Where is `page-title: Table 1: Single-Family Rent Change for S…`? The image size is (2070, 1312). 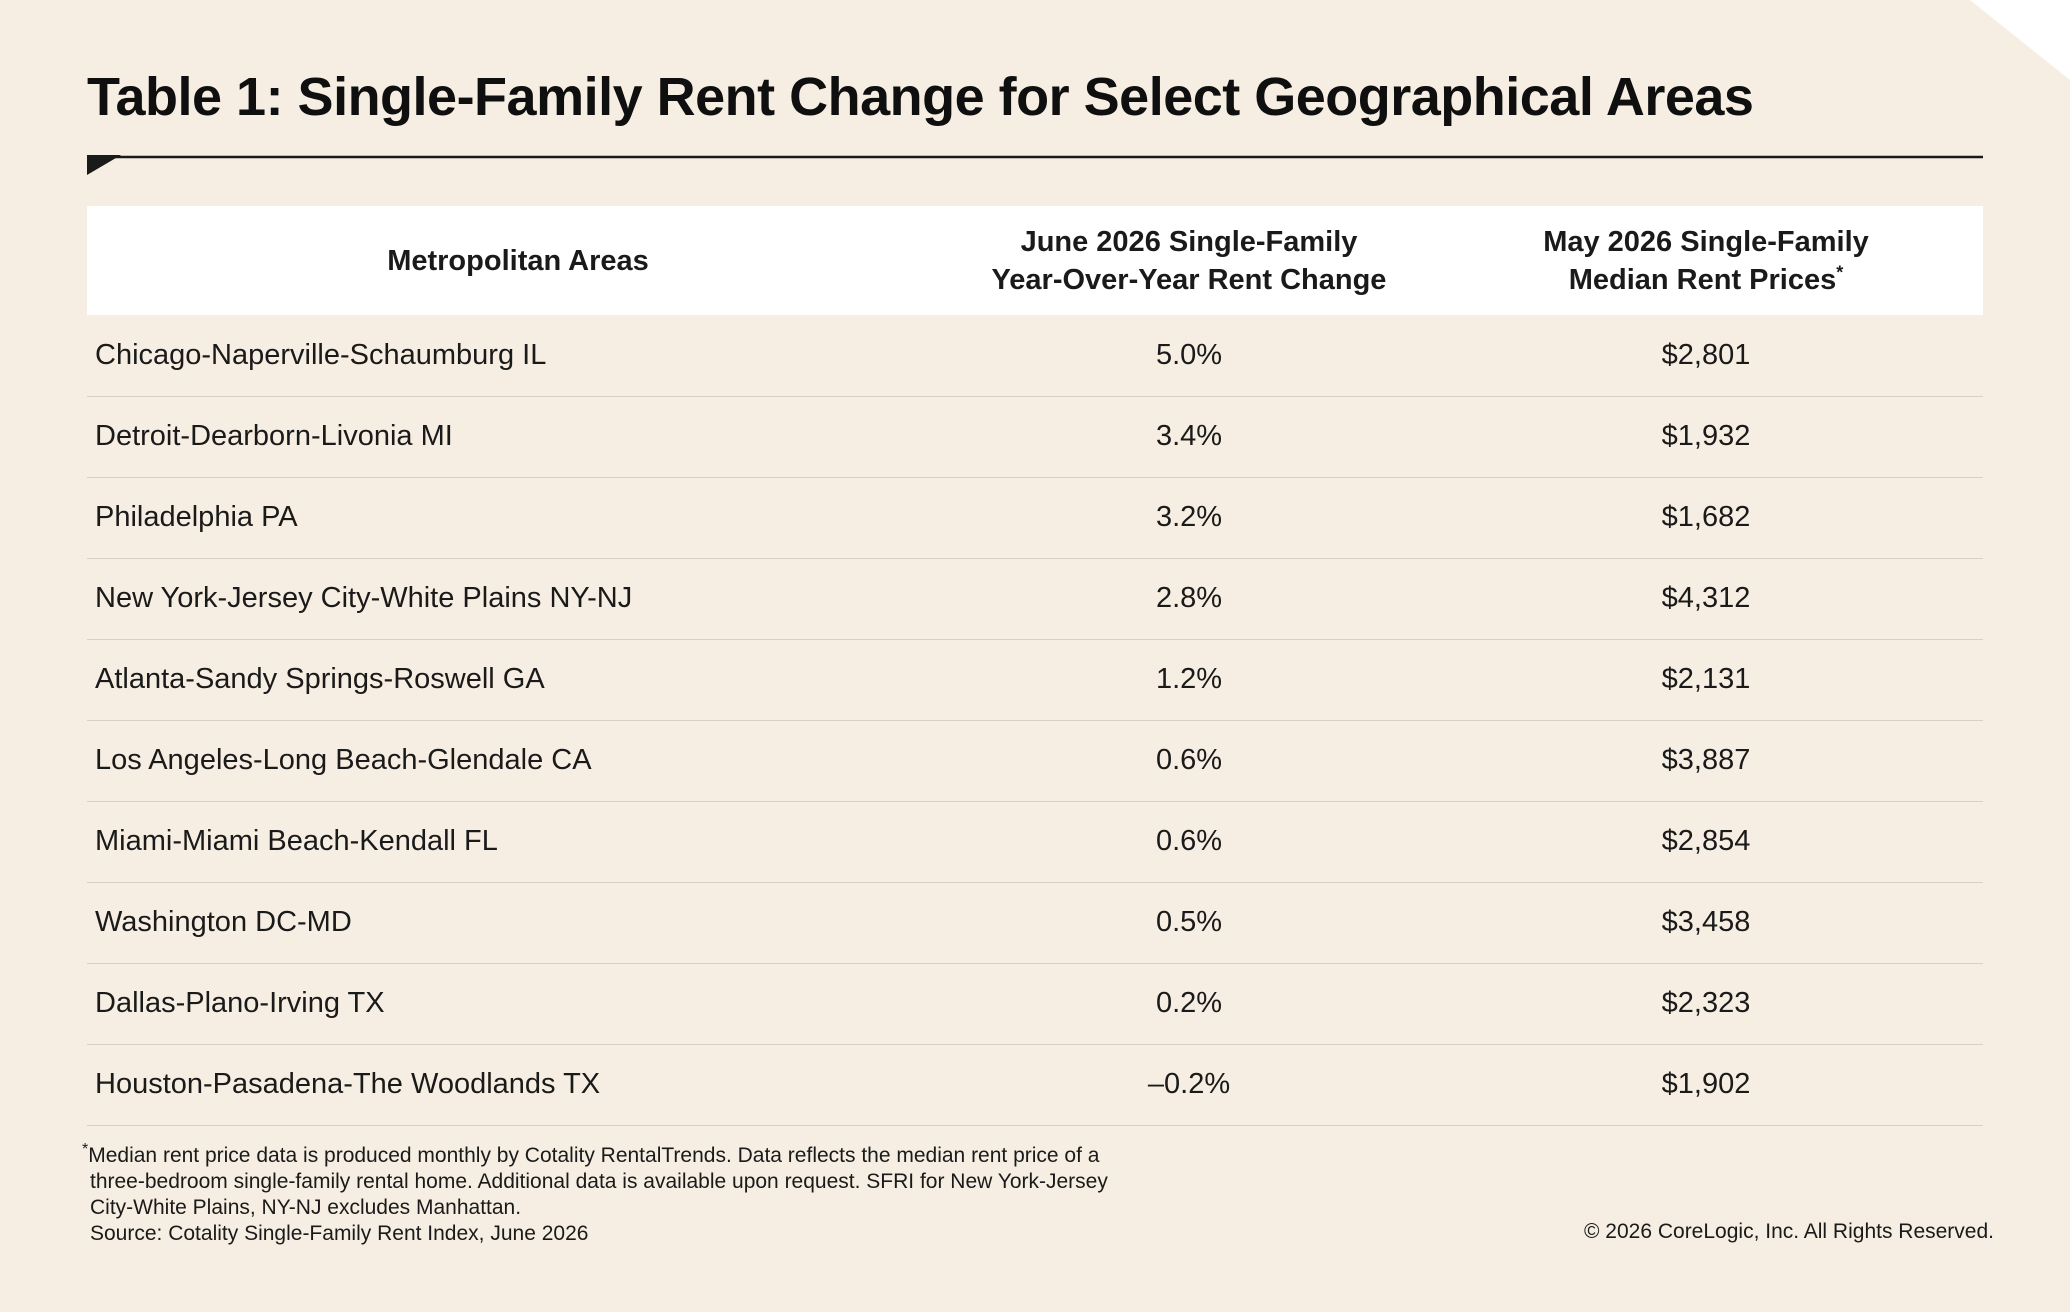 page-title: Table 1: Single-Family Rent Change for S… is located at coordinates (920, 97).